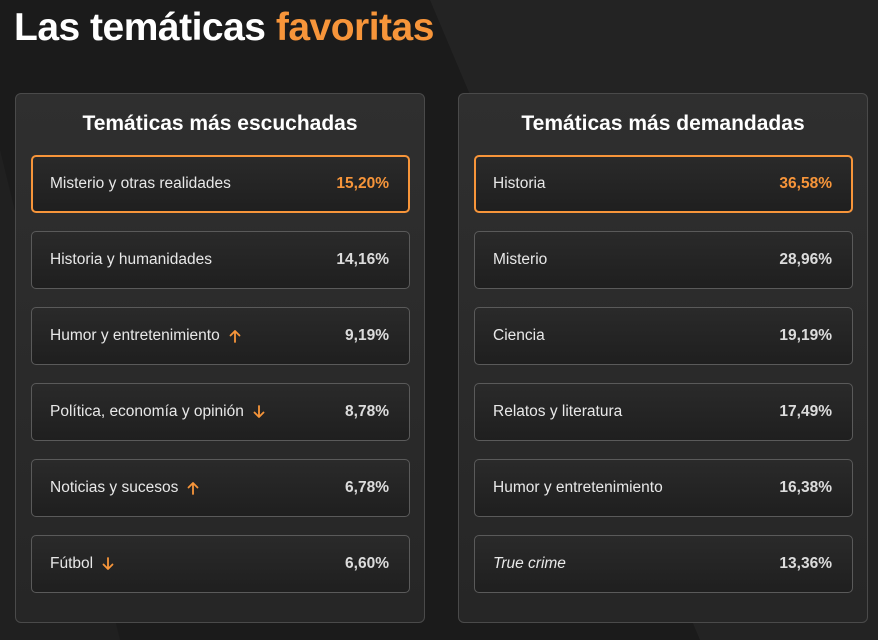  I want to click on item-label: Política, economía y opinión, so click(147, 411).